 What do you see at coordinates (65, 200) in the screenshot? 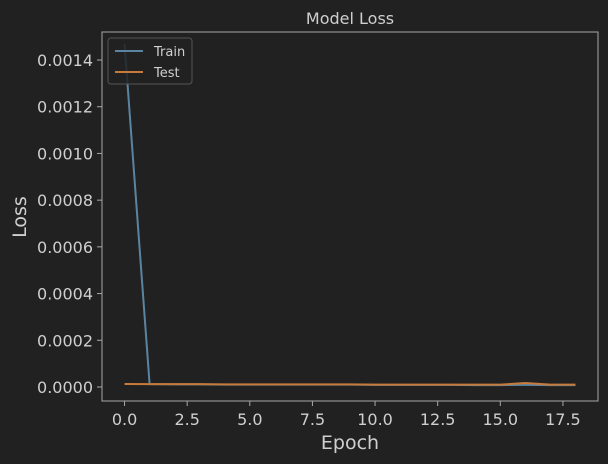
I see `y-tick-label: 0.0008` at bounding box center [65, 200].